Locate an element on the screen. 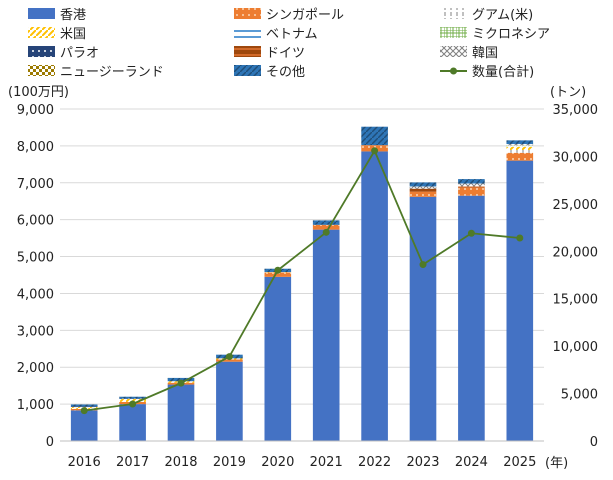 The width and height of the screenshot is (613, 480). left-tick-label: 4,000 is located at coordinates (35, 294).